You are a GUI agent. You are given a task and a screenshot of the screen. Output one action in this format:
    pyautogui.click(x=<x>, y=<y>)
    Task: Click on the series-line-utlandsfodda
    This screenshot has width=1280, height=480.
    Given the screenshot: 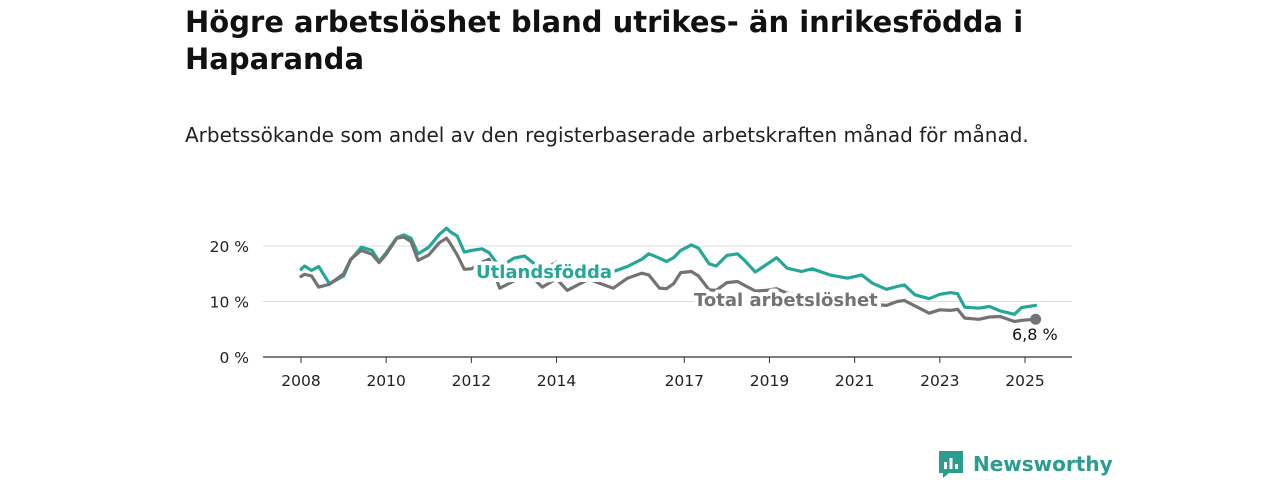 What is the action you would take?
    pyautogui.click(x=668, y=271)
    